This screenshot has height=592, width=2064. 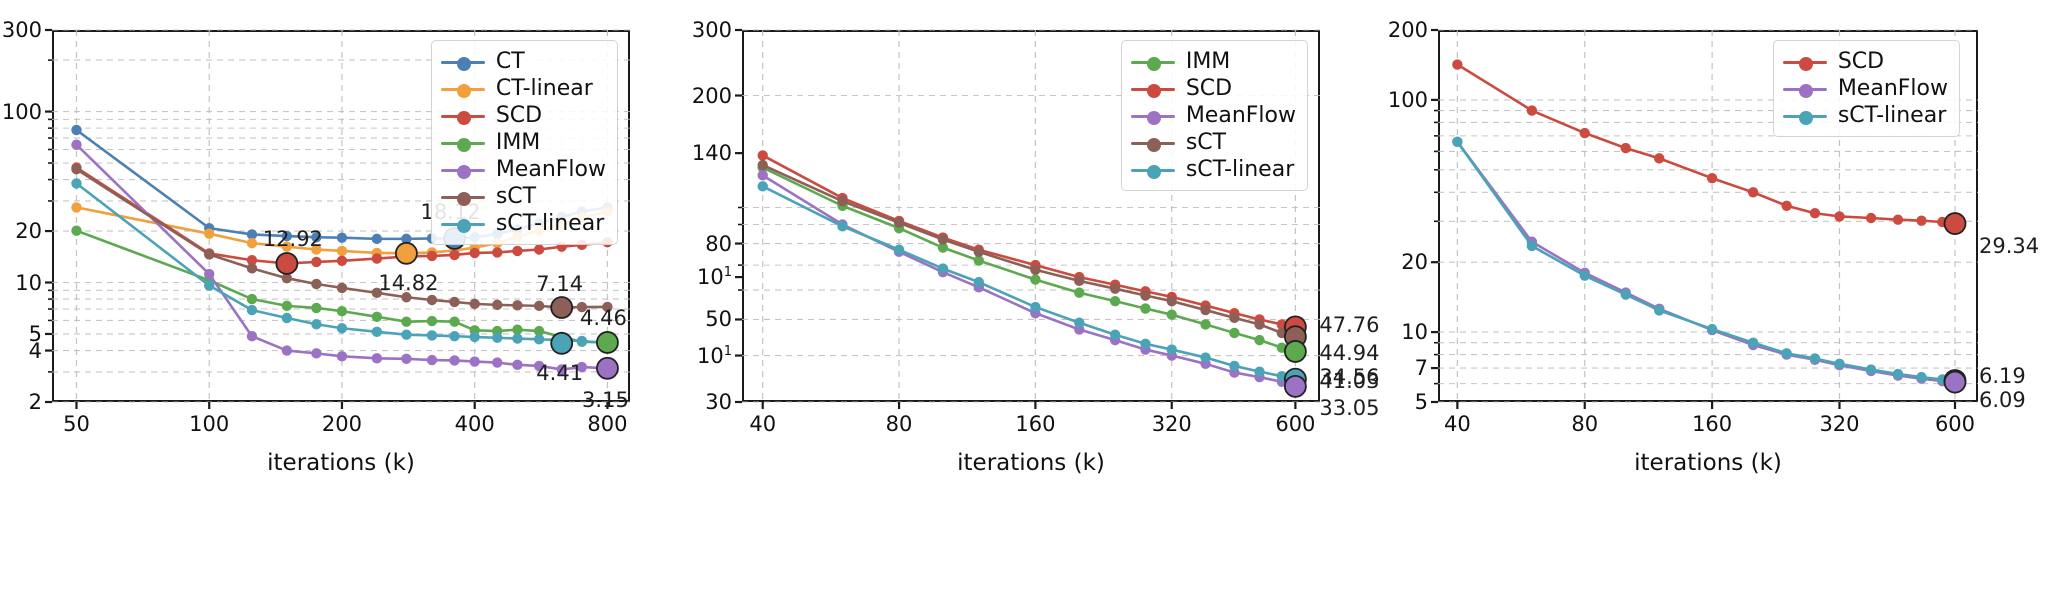 What do you see at coordinates (341, 463) in the screenshot?
I see `x-axis-title: iterations (k)` at bounding box center [341, 463].